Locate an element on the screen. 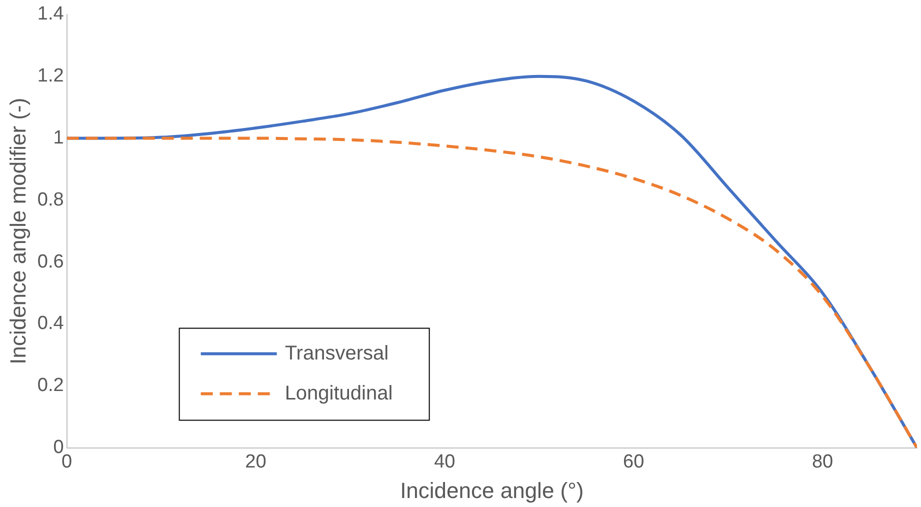 Image resolution: width=921 pixels, height=507 pixels. y-tick-label: 0.8 is located at coordinates (50, 199).